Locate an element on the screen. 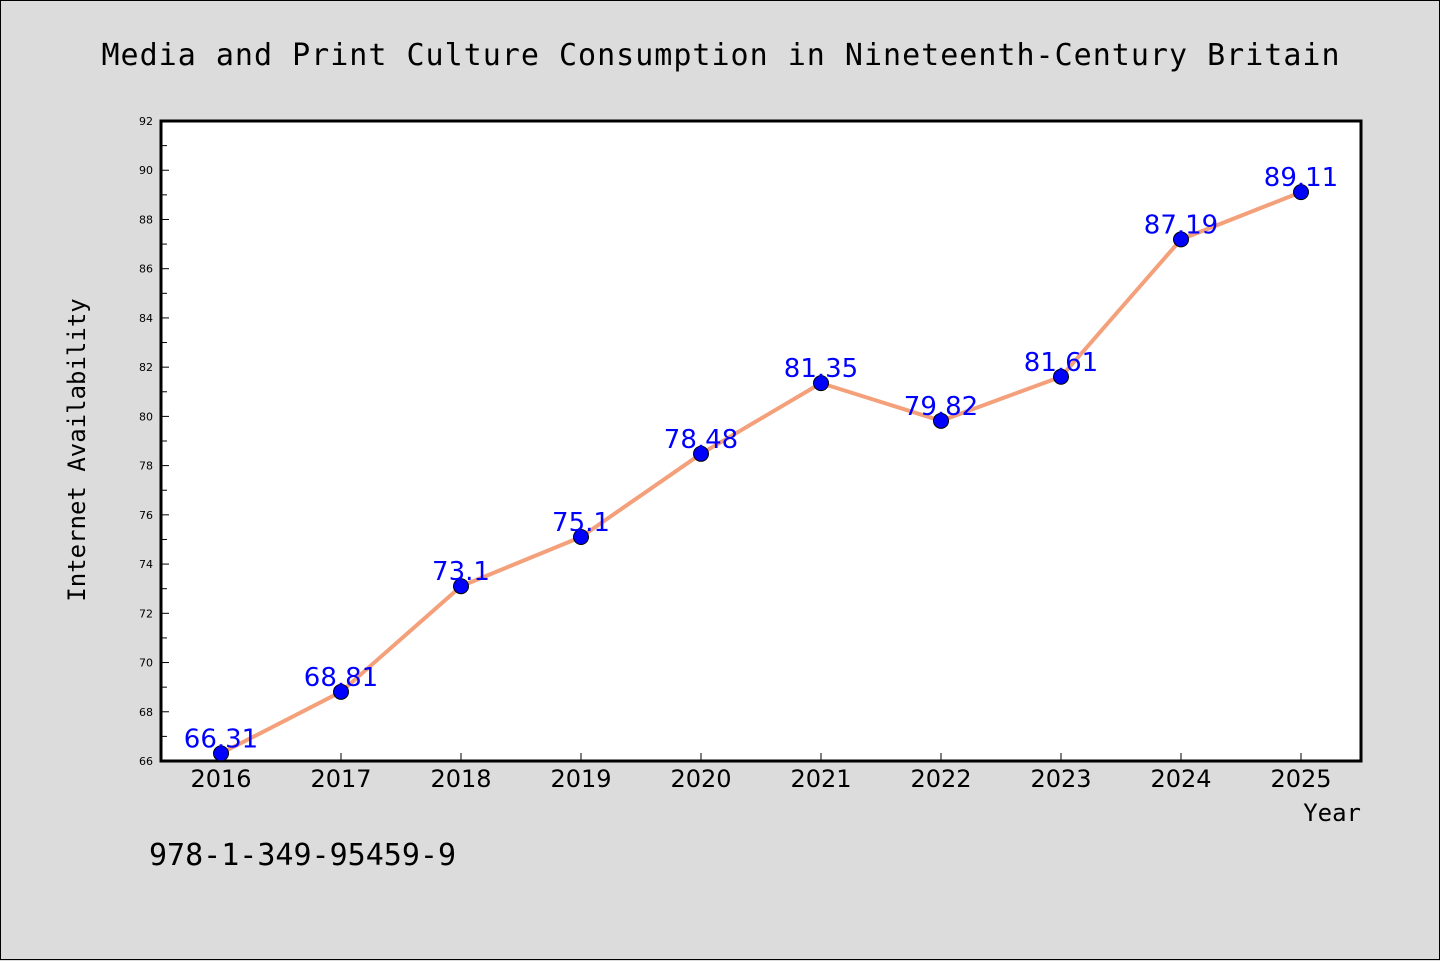 This screenshot has width=1440, height=961. x-axis: 2016 2017 2018 2019 2020 2021 2022 2023 2024 2025 is located at coordinates (761, 773).